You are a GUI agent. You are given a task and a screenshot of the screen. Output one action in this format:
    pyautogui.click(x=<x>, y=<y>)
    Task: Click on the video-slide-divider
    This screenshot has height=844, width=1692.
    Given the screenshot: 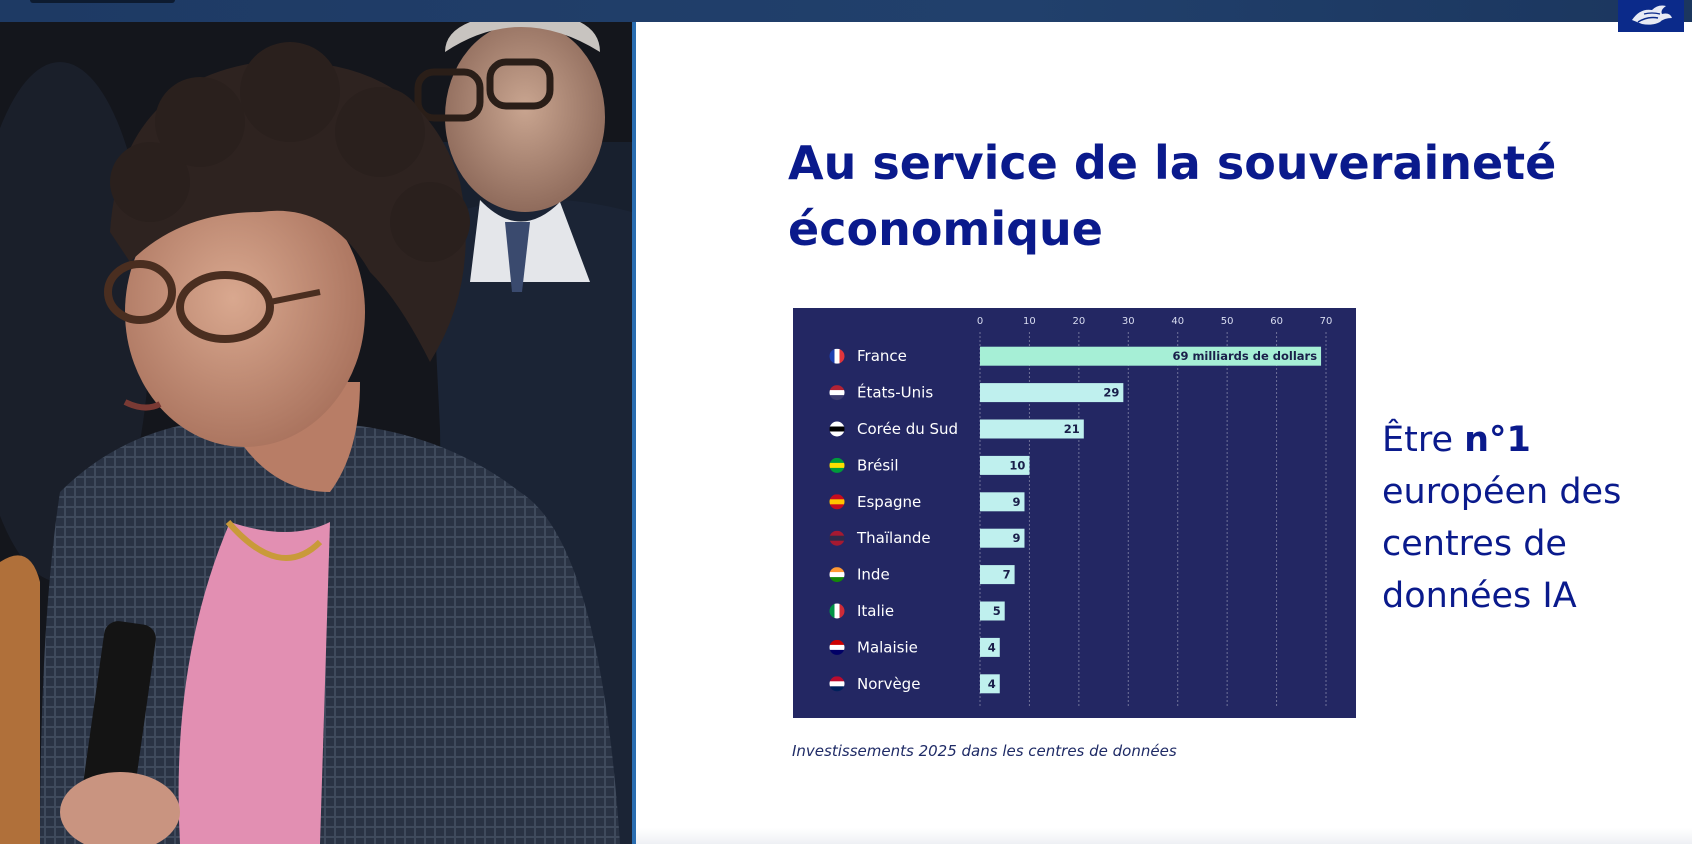 What is the action you would take?
    pyautogui.click(x=634, y=433)
    